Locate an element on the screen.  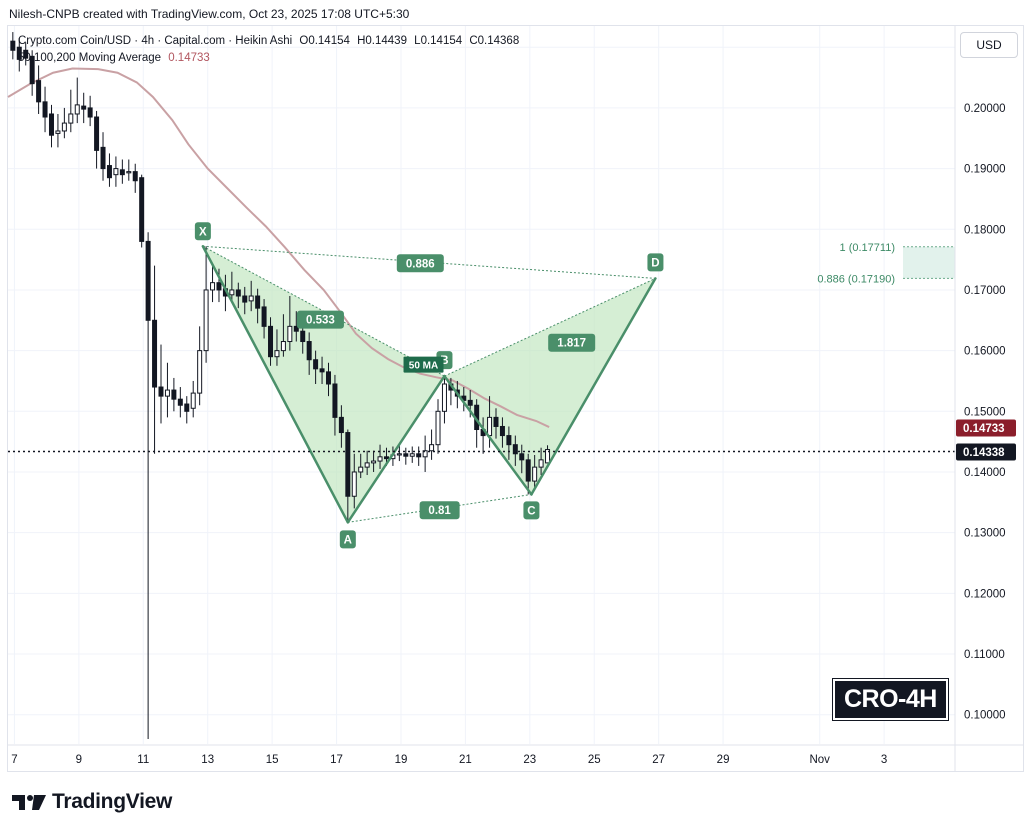
price-tick-label: 0.13000 is located at coordinates (985, 534).